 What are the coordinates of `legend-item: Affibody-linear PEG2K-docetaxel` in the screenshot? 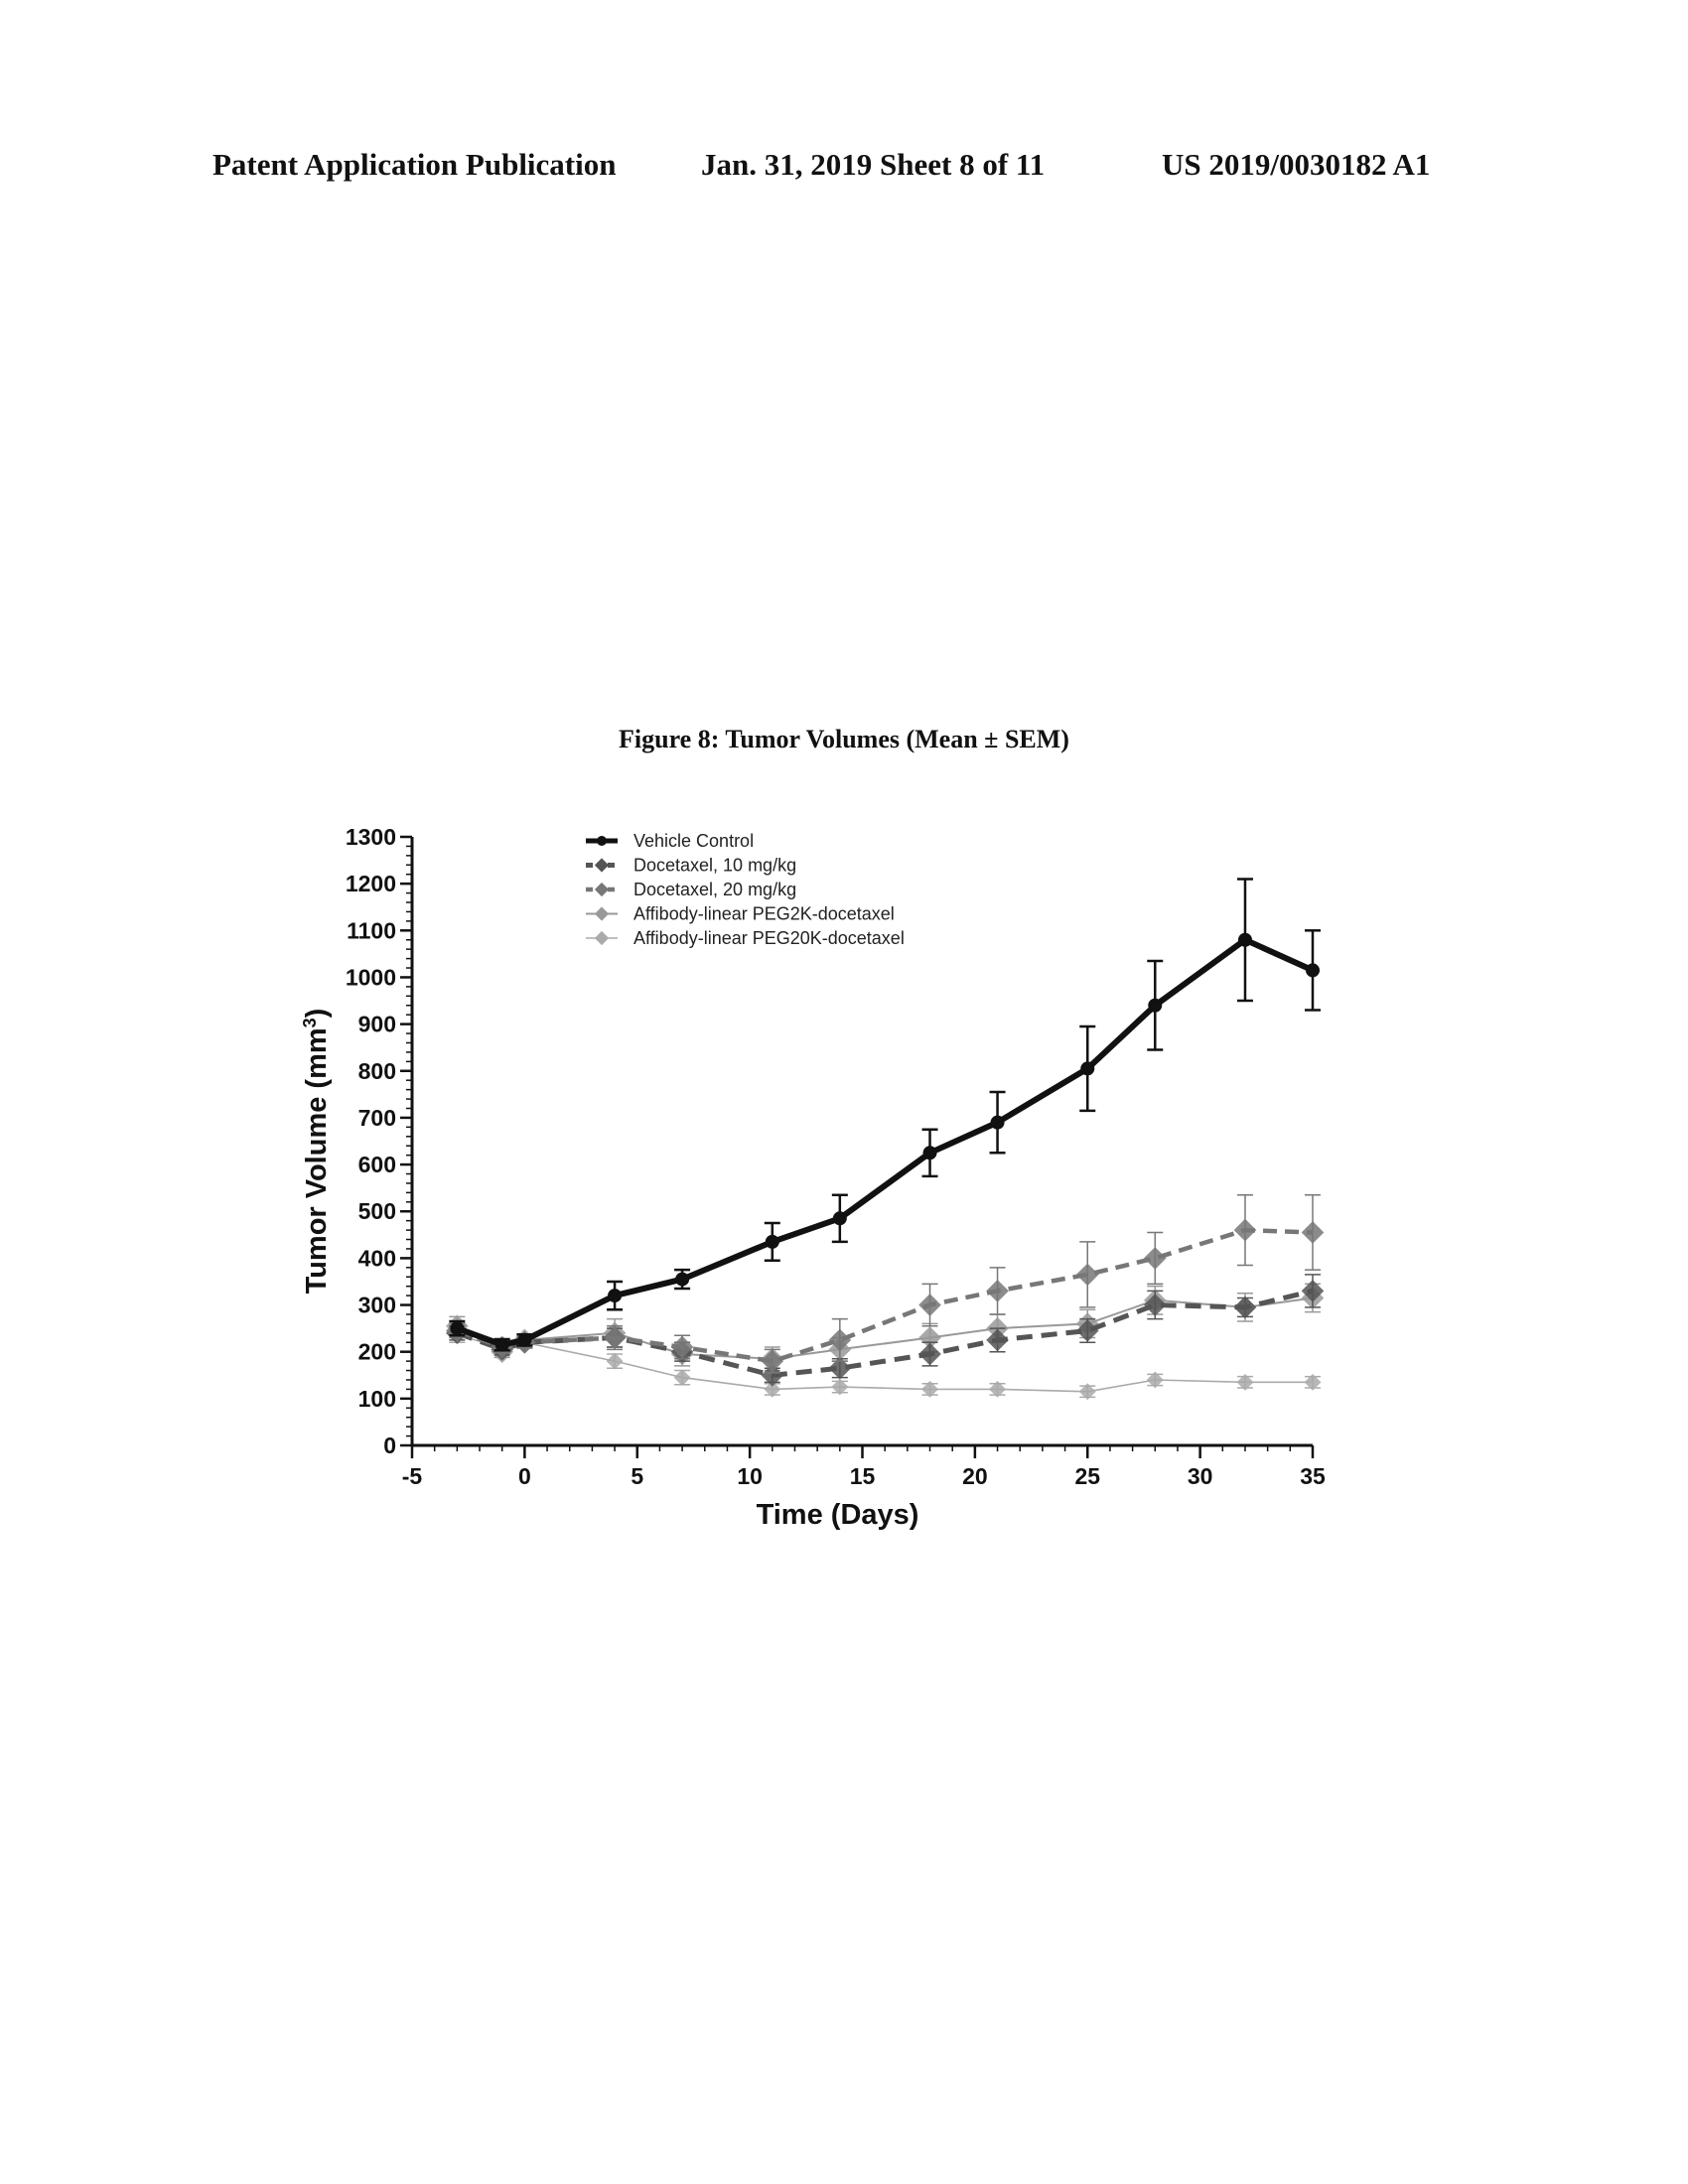 It's located at (740, 914).